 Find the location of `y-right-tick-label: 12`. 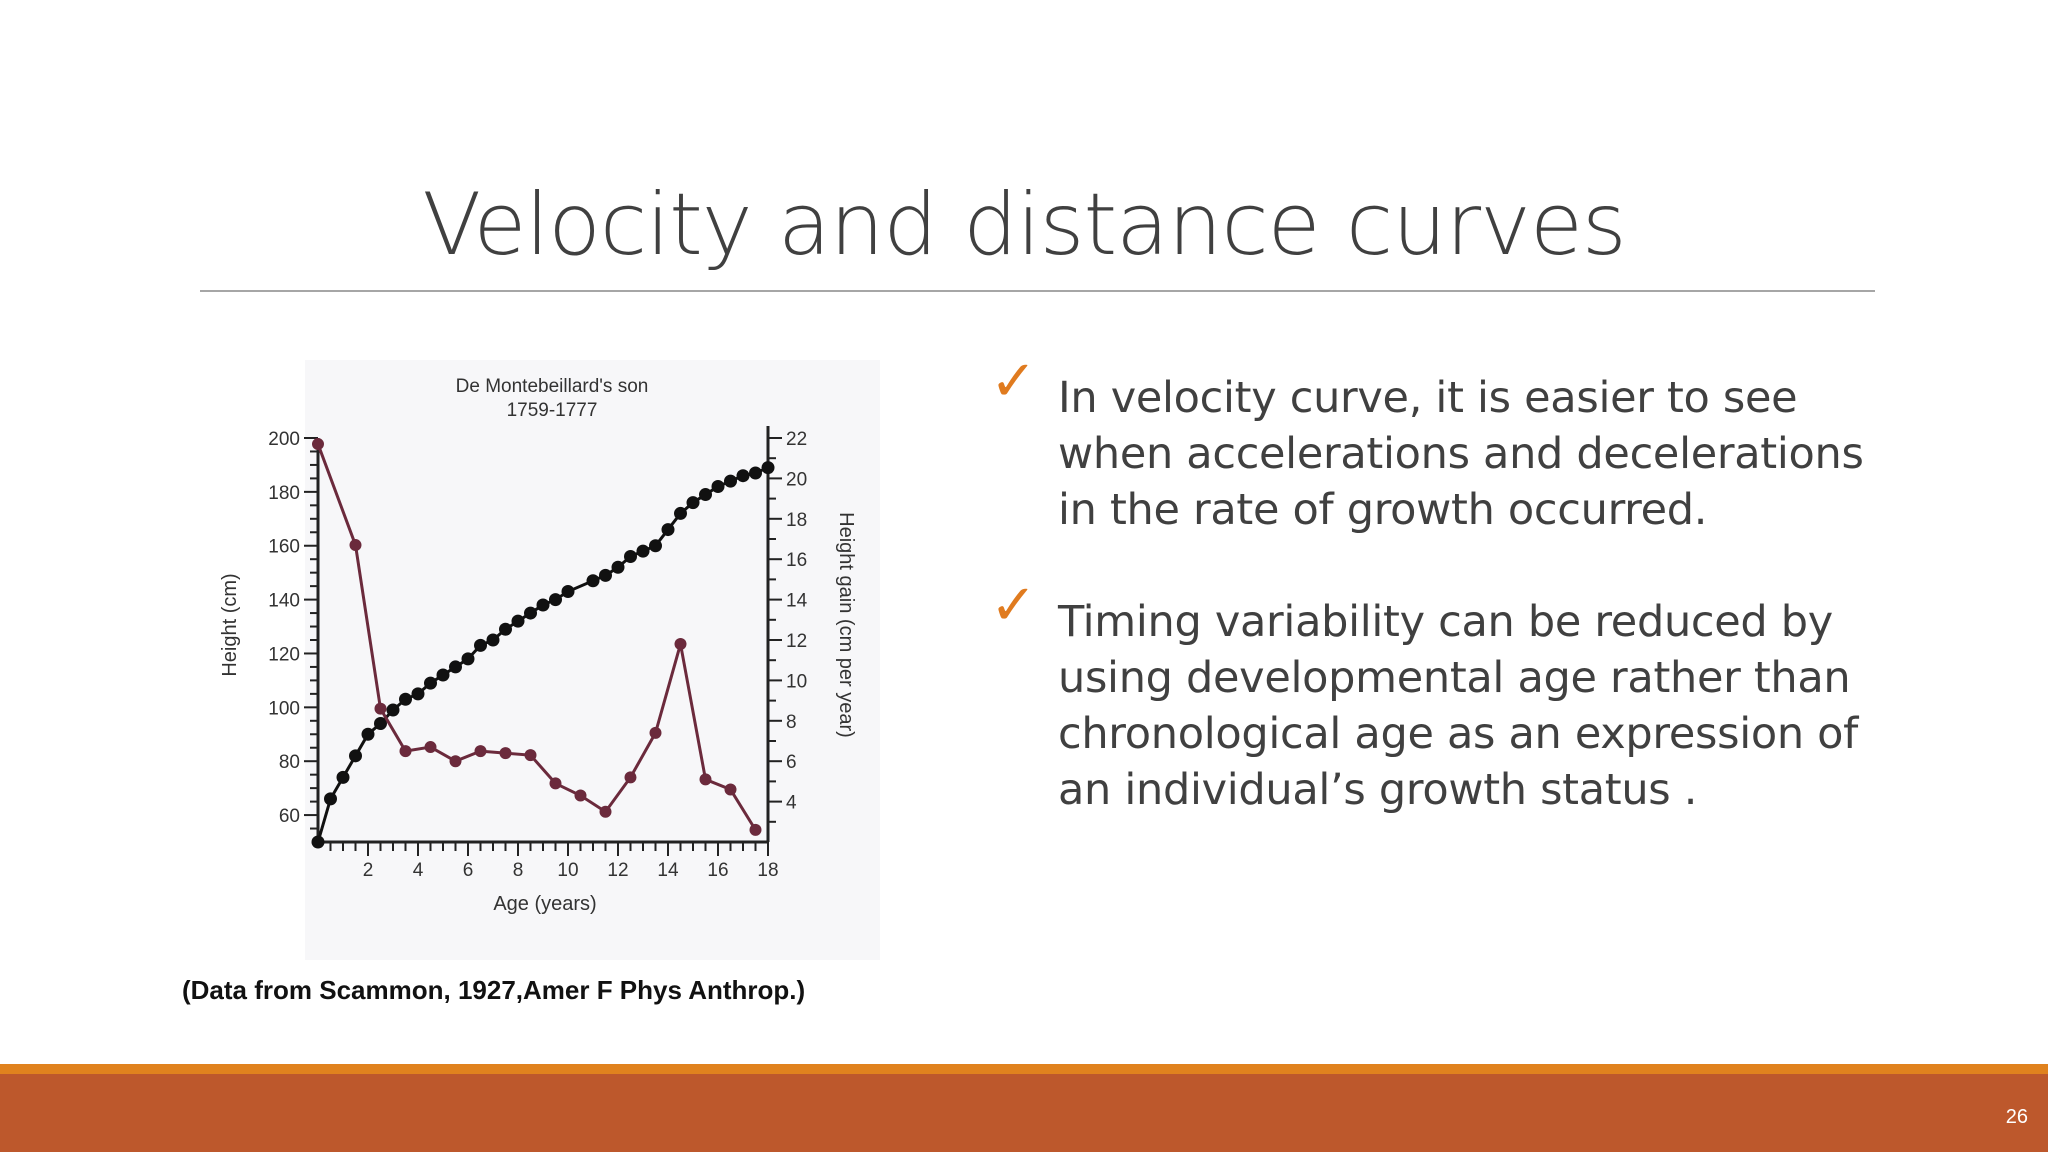

y-right-tick-label: 12 is located at coordinates (796, 641).